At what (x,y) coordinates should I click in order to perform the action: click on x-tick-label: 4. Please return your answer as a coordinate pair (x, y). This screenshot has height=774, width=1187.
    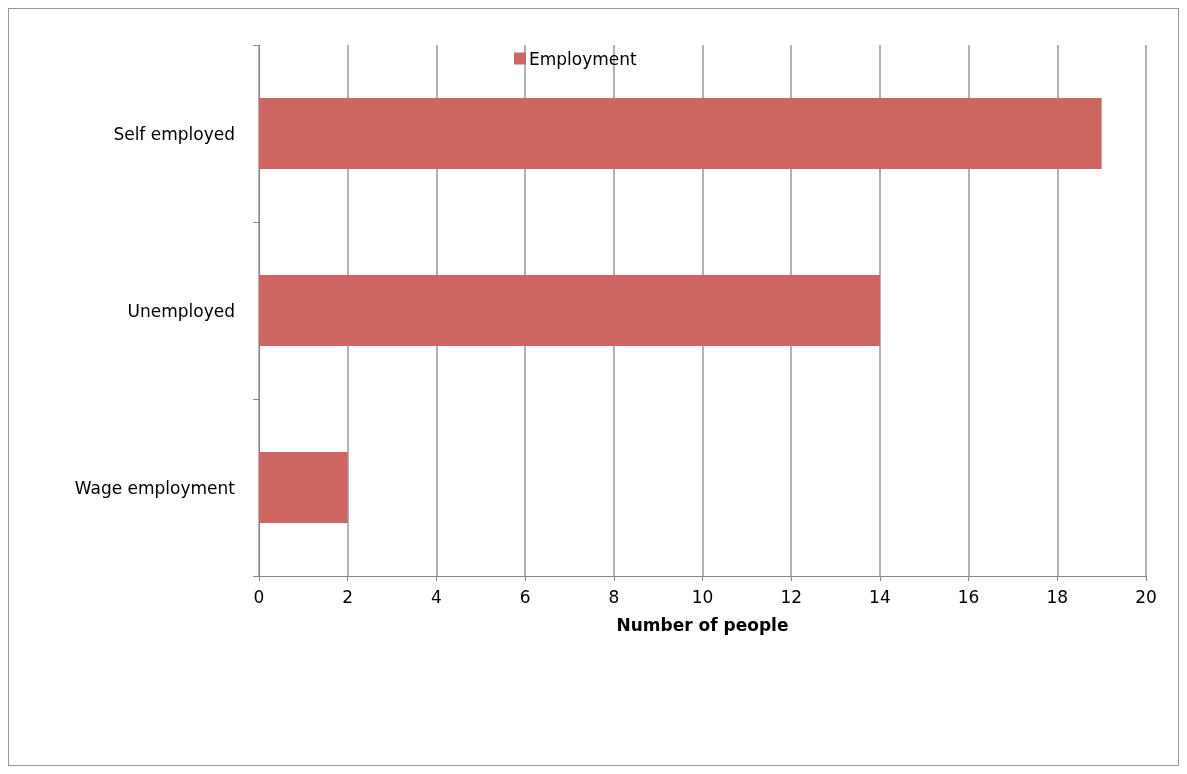
    Looking at the image, I should click on (436, 596).